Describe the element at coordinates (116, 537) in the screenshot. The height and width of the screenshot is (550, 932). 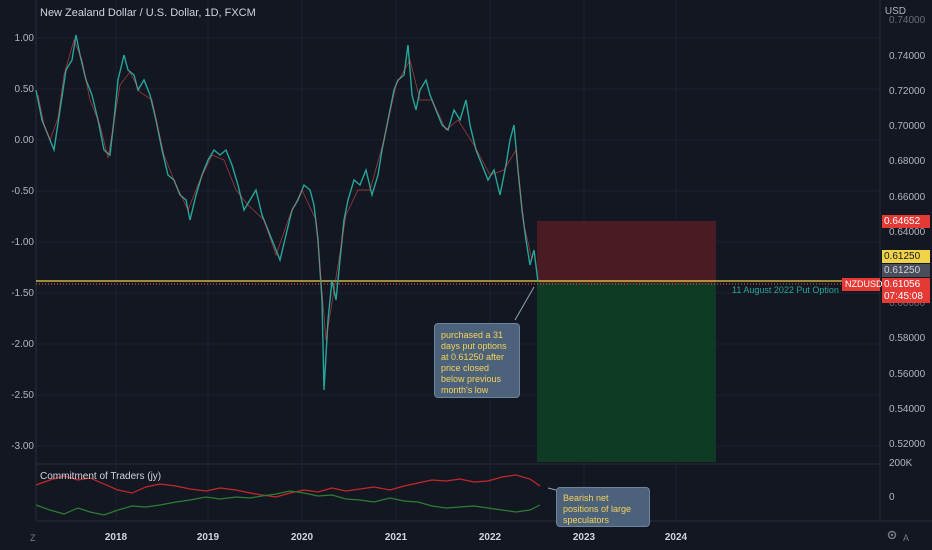
I see `time-tick: 2018` at that location.